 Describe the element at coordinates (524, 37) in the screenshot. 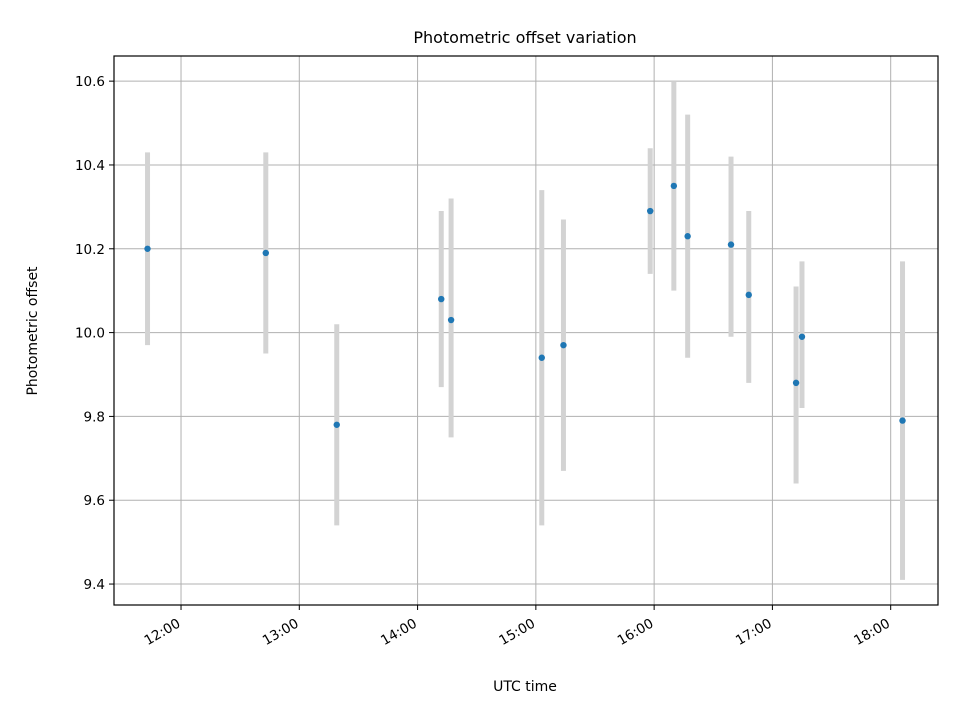

I see `chart-title: Photometric offset variation` at that location.